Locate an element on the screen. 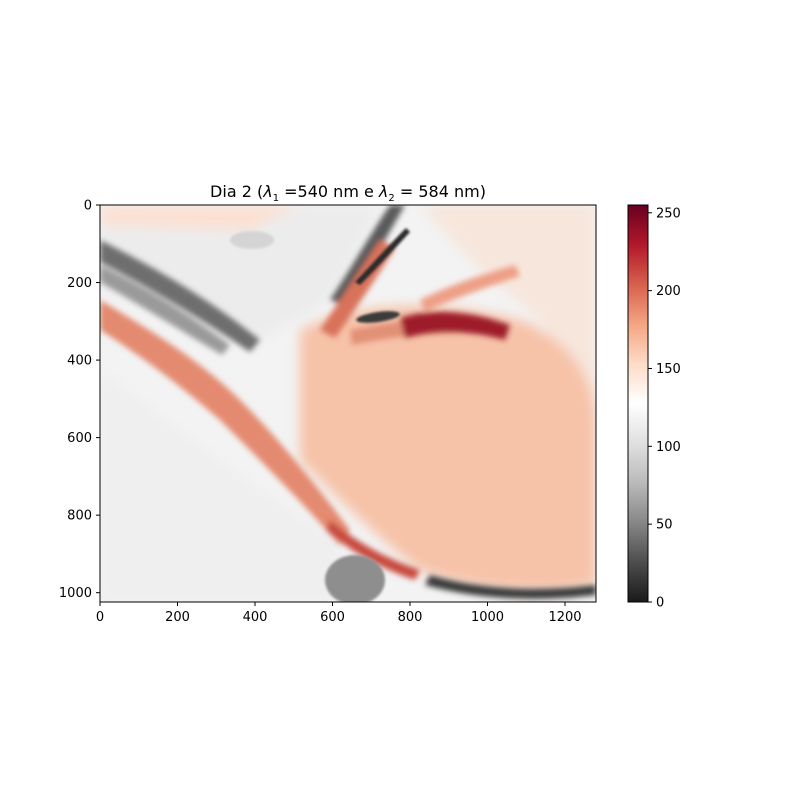 Image resolution: width=800 pixels, height=800 pixels. dark-upper-streak is located at coordinates (382, 256).